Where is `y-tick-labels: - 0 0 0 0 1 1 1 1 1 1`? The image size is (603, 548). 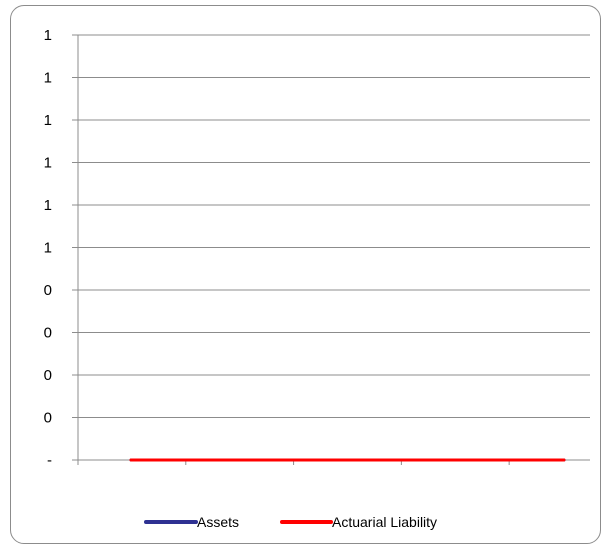
y-tick-labels: - 0 0 0 0 1 1 1 1 1 1 is located at coordinates (48, 248).